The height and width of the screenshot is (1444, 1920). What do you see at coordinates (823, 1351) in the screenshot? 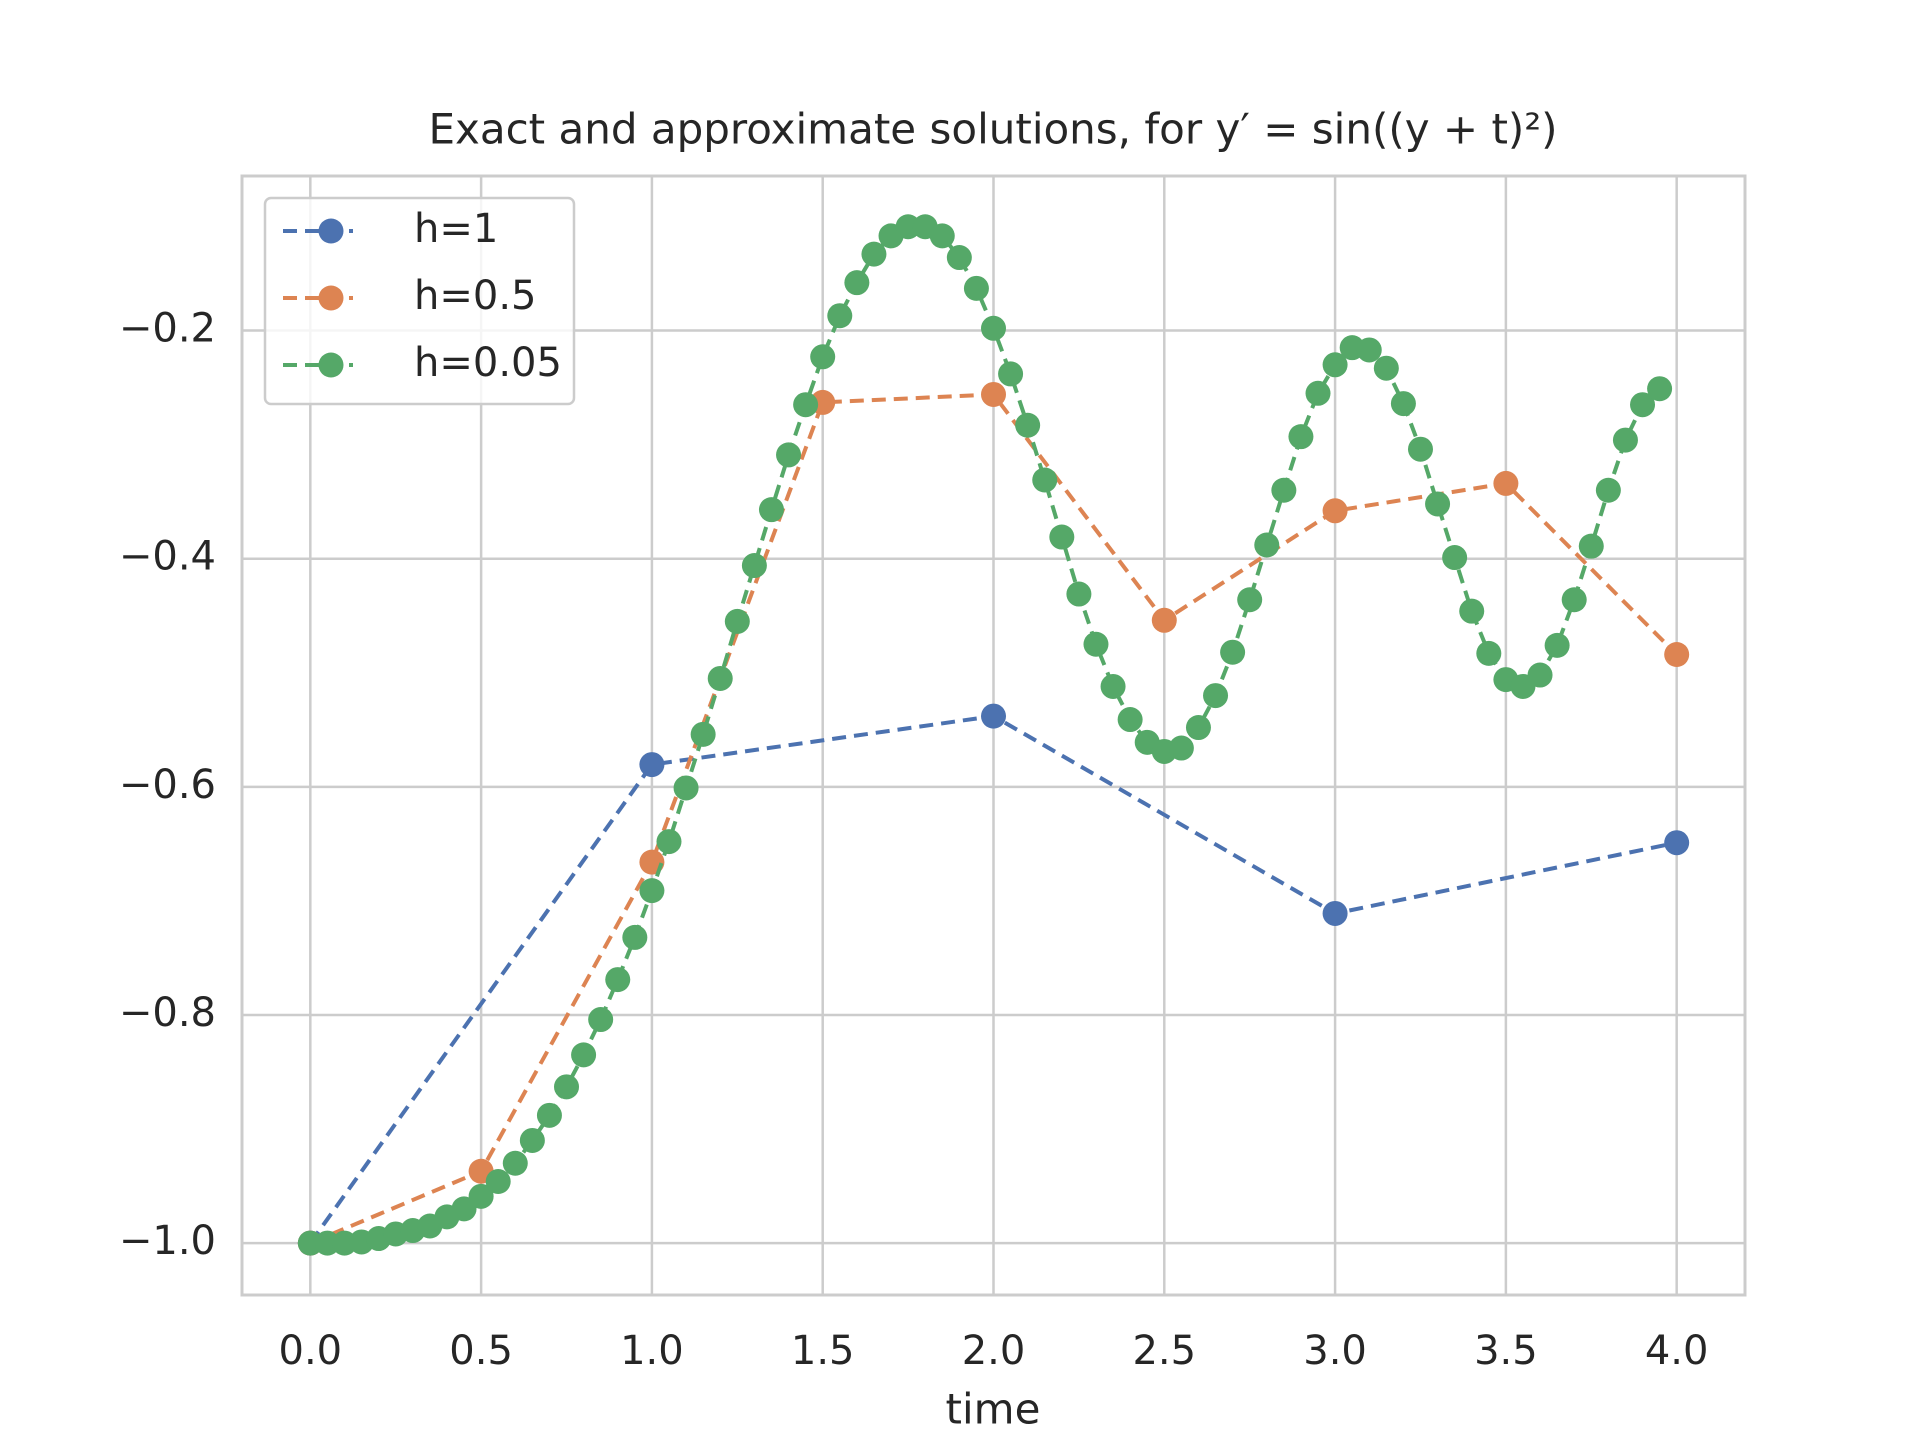
I see `x-tick-label: 1.5` at bounding box center [823, 1351].